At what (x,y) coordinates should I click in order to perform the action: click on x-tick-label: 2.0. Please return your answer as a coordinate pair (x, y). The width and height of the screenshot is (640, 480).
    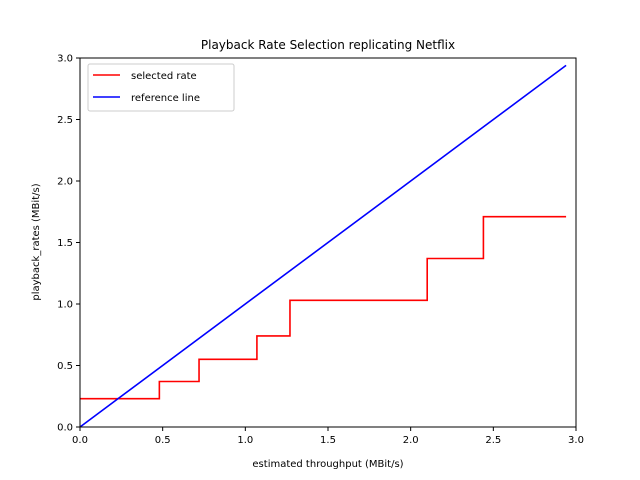
    Looking at the image, I should click on (411, 440).